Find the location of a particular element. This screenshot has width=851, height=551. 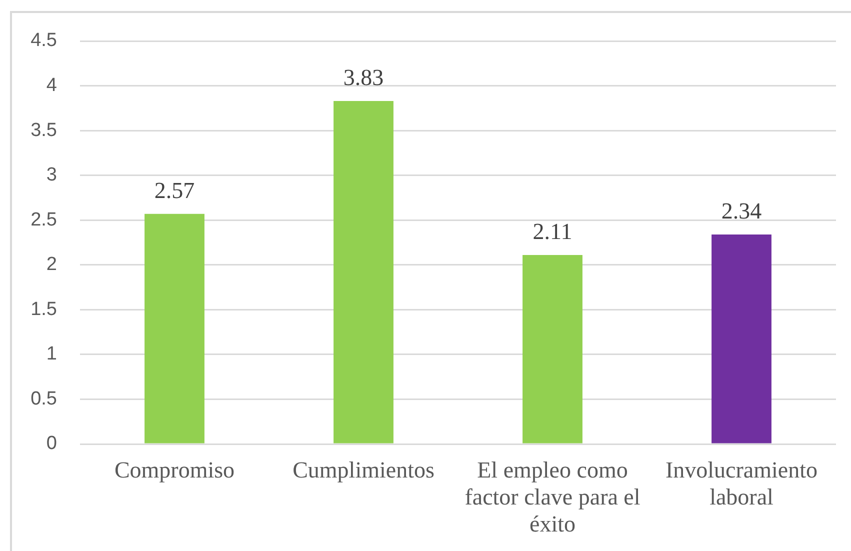

y-tick-label: 2.5 is located at coordinates (43, 219).